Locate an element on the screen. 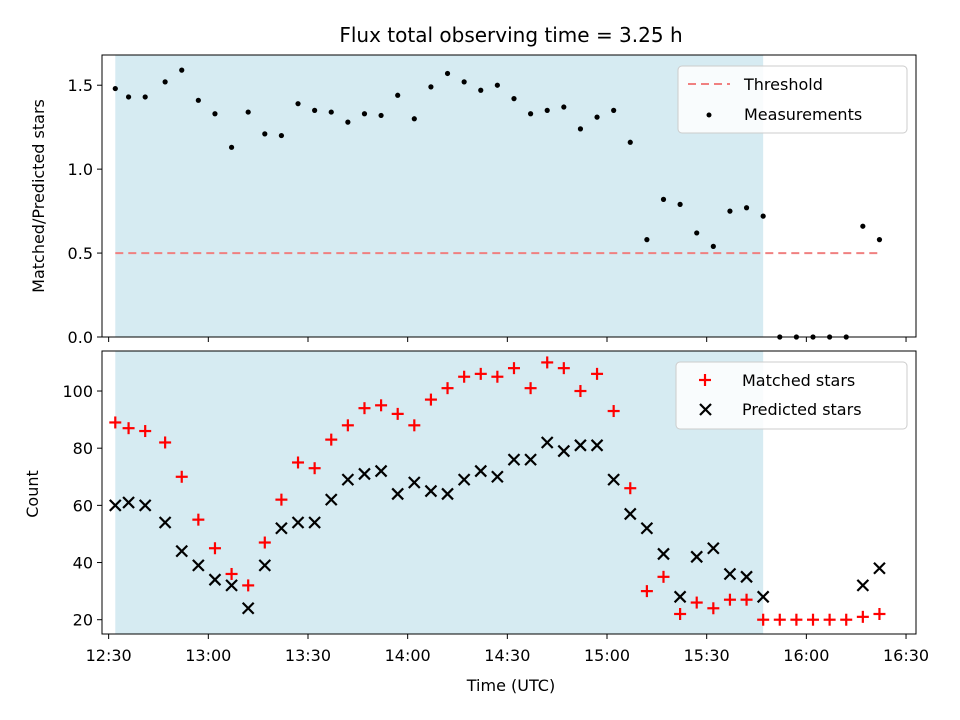 This screenshot has width=960, height=720. legend-matched-label: Matched stars is located at coordinates (798, 380).